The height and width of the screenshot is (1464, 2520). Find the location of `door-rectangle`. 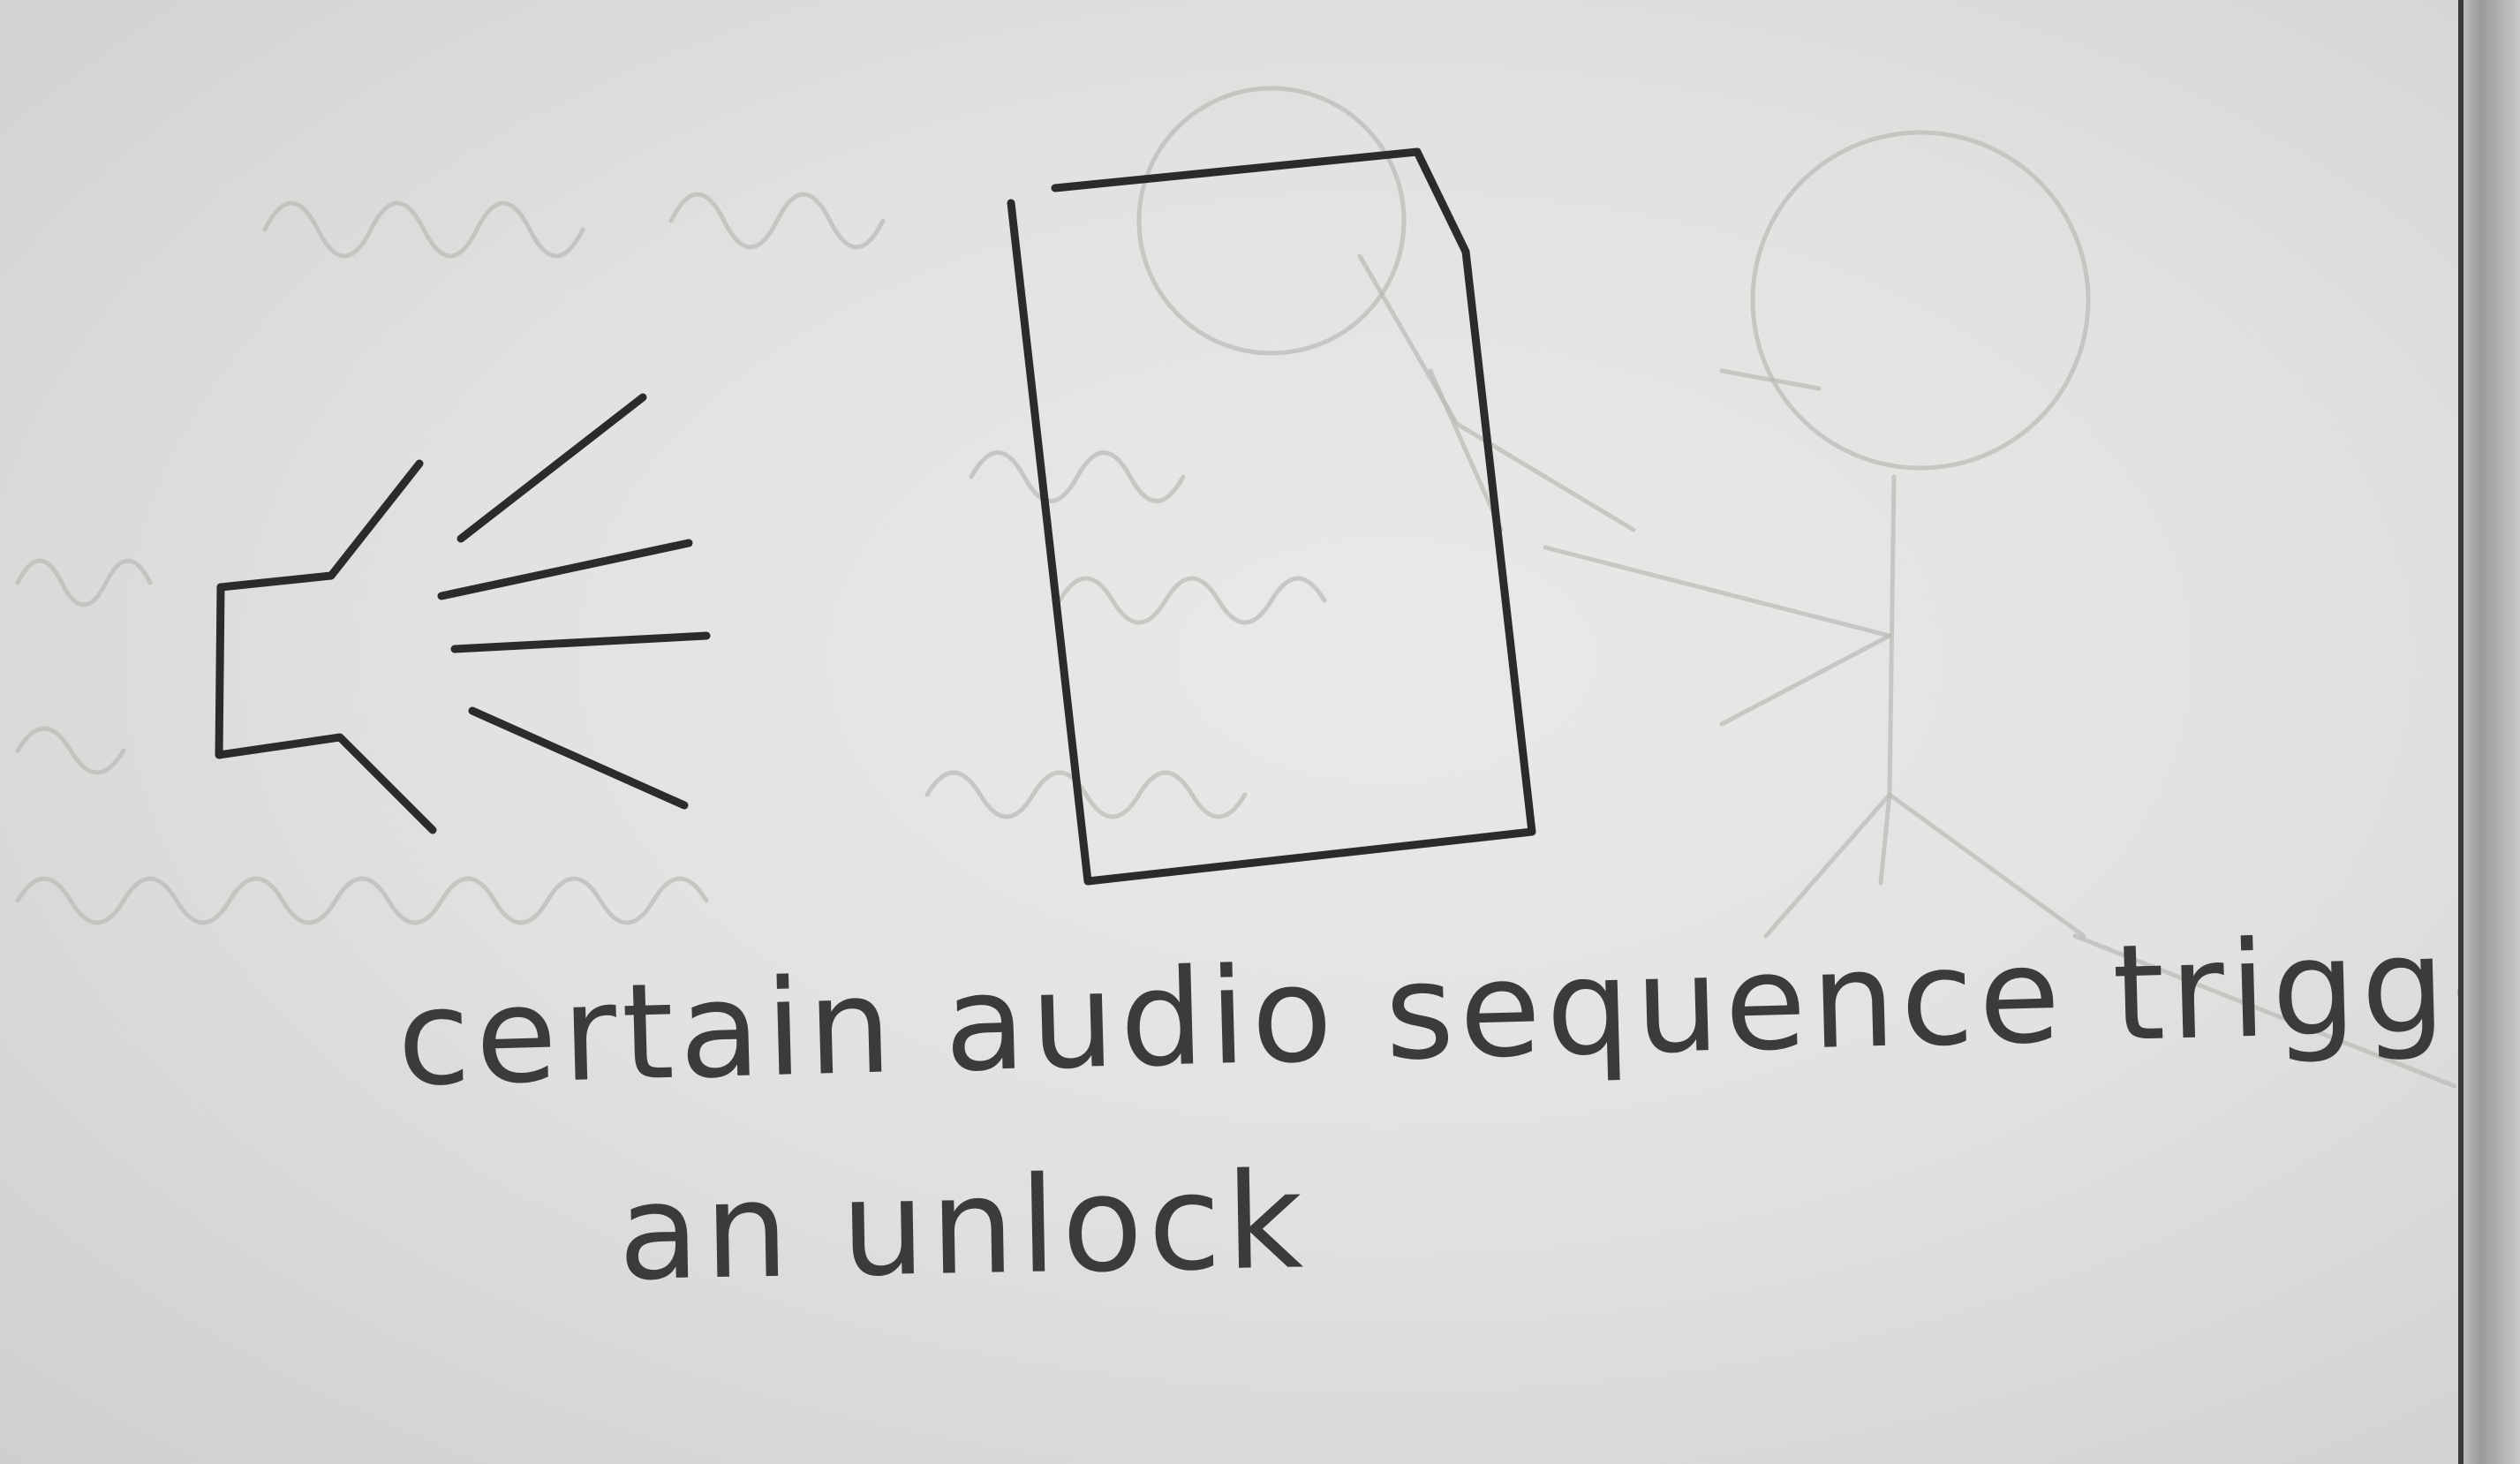

door-rectangle is located at coordinates (1271, 516).